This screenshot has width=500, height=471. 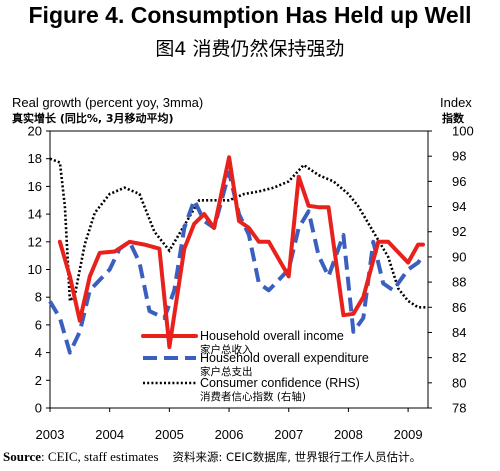 I want to click on legend-item-expenditure-label-cn: 家户总支出, so click(x=226, y=371).